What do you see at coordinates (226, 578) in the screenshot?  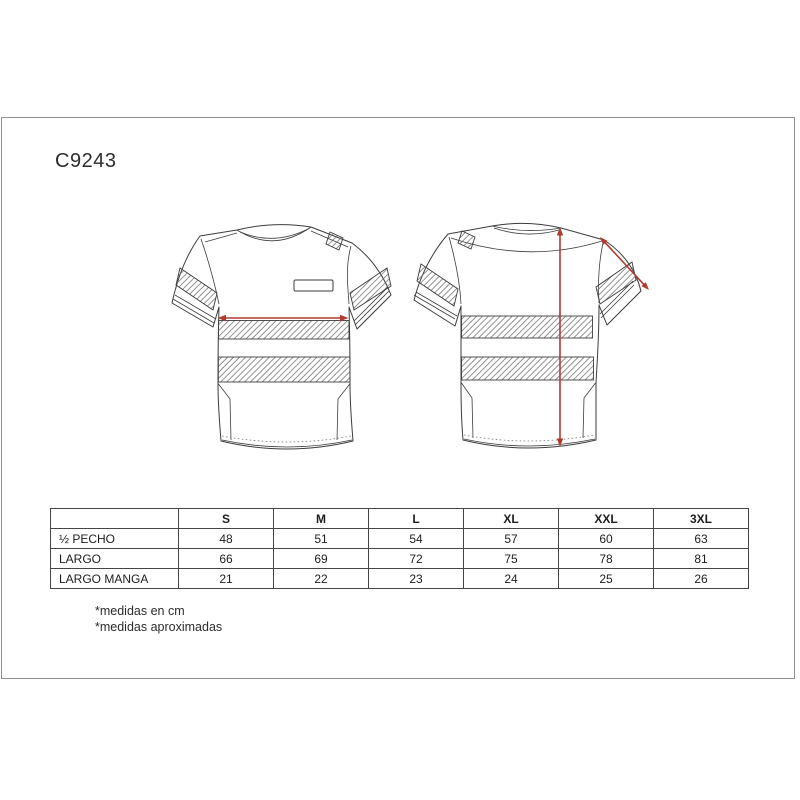 I see `size-value-cell: 21` at bounding box center [226, 578].